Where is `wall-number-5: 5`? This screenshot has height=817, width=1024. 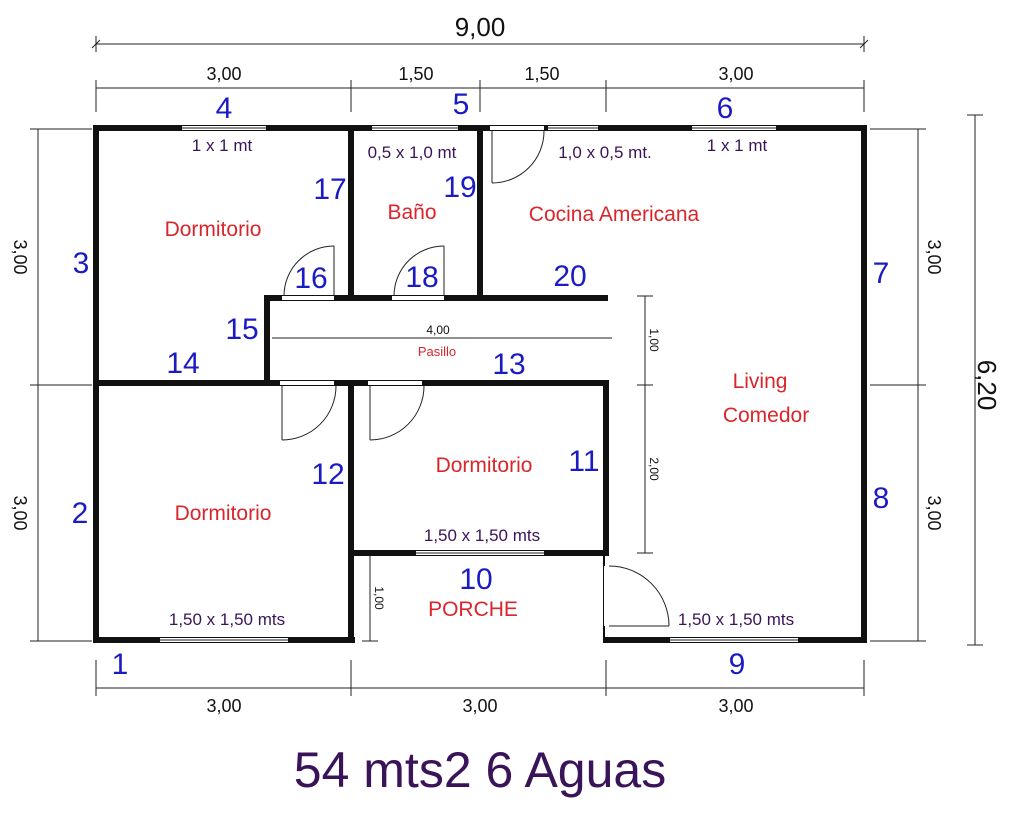
wall-number-5: 5 is located at coordinates (461, 104).